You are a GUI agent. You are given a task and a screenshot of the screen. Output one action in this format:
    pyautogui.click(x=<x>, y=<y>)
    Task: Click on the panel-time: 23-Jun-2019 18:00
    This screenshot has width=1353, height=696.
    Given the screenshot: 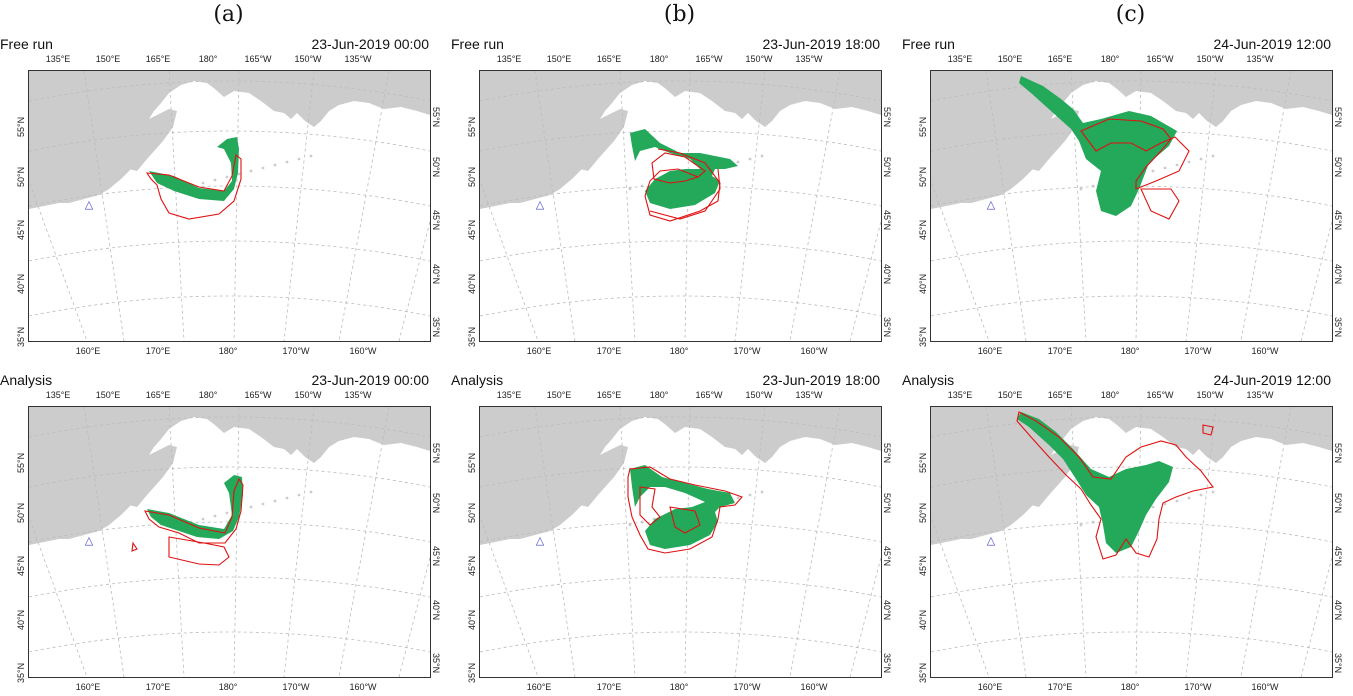 What is the action you would take?
    pyautogui.click(x=821, y=44)
    